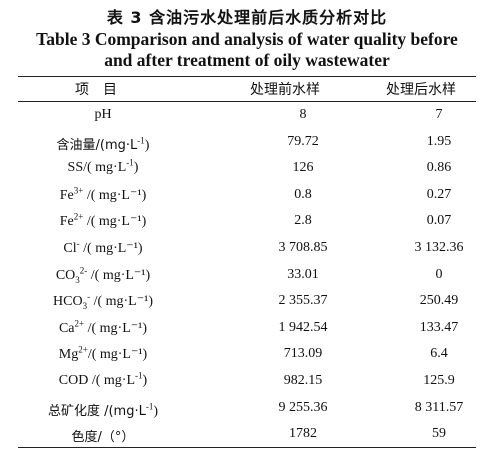  I want to click on value-before: 2.8, so click(303, 221).